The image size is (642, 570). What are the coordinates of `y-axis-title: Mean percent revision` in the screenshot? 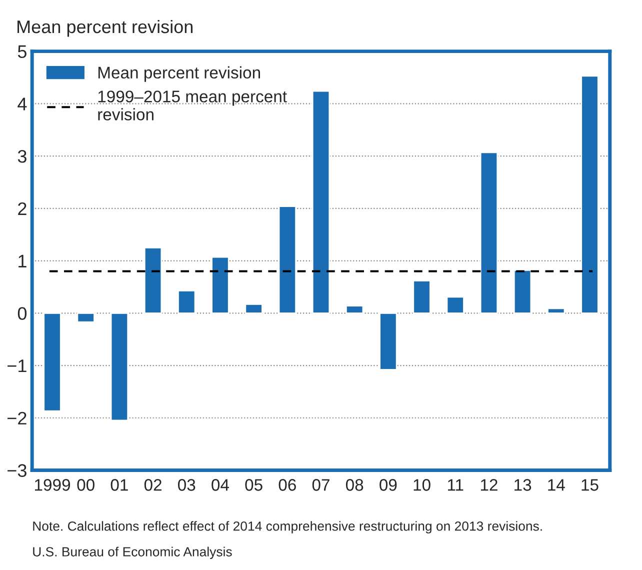 It's located at (105, 28).